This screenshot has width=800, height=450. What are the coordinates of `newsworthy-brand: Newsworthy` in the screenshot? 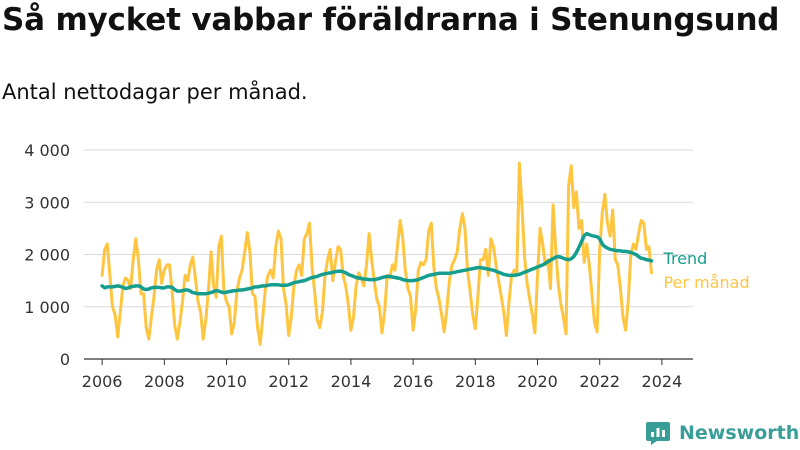 It's located at (722, 433).